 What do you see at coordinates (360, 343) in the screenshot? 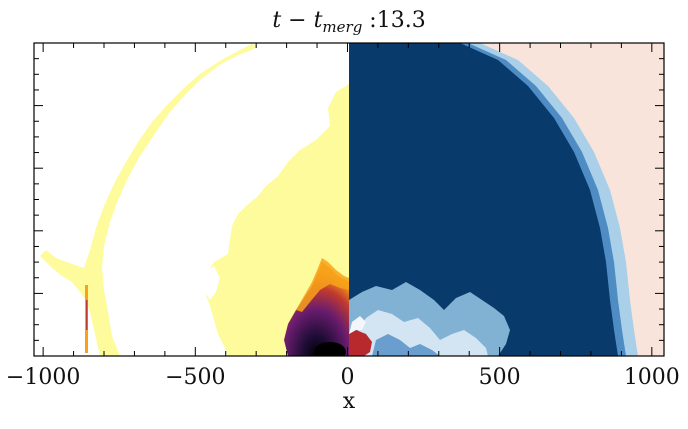
I see `origin-red-patch` at bounding box center [360, 343].